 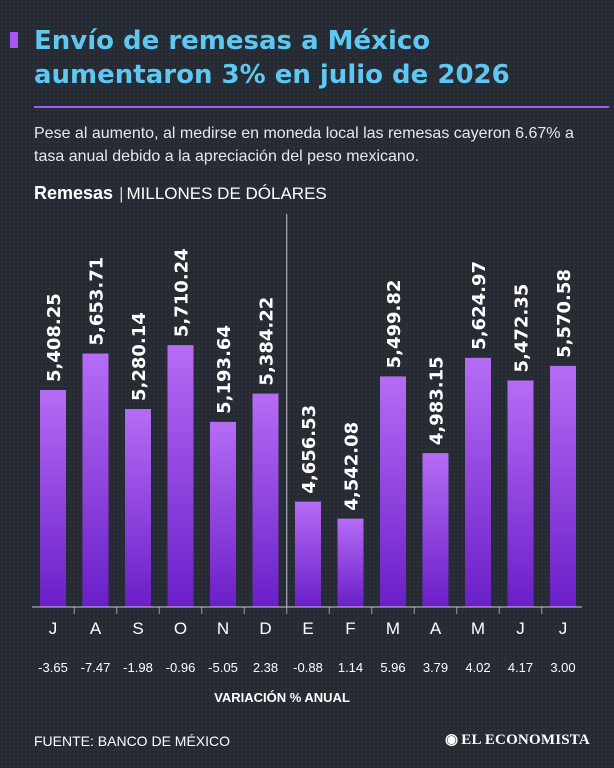 I want to click on bar-value-label: 5,280.14, so click(x=139, y=356).